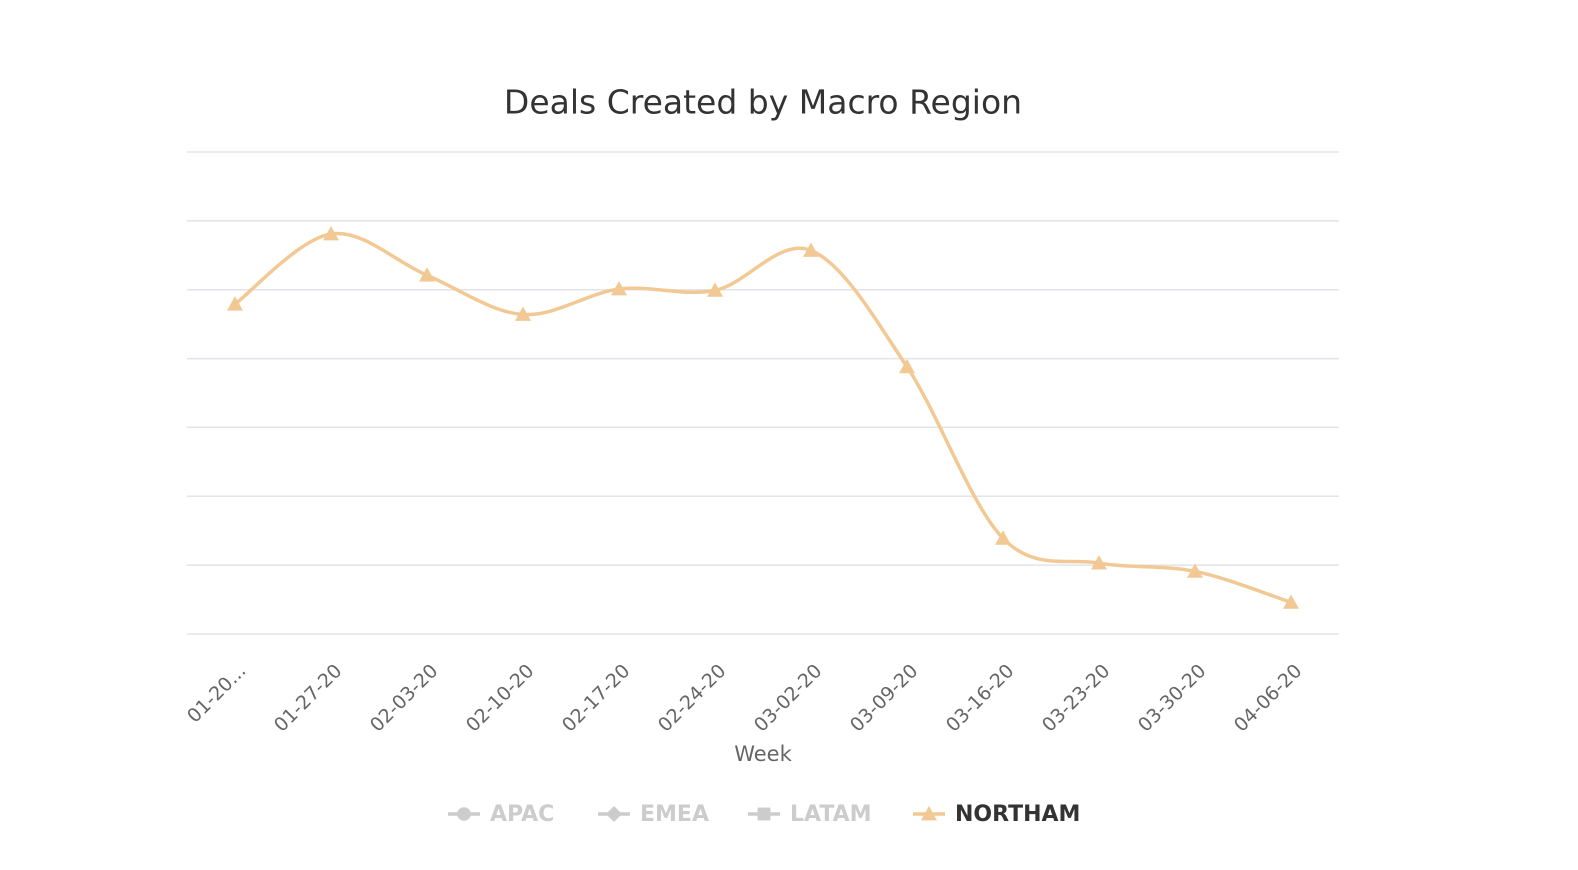  I want to click on legend-item: LATAM, so click(810, 814).